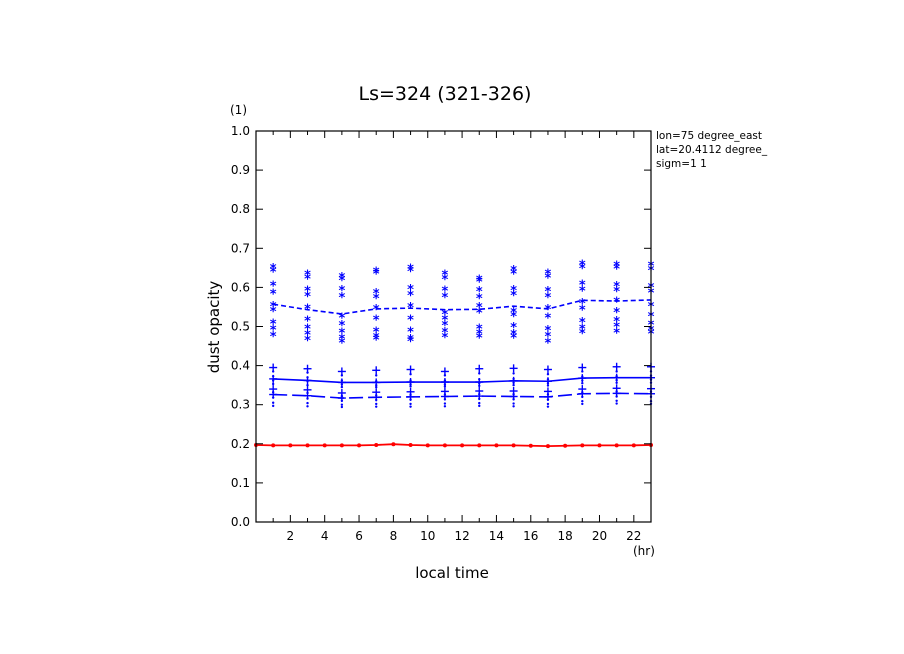 Image resolution: width=904 pixels, height=654 pixels. Describe the element at coordinates (240, 522) in the screenshot. I see `y-tick-label: 0.0` at that location.